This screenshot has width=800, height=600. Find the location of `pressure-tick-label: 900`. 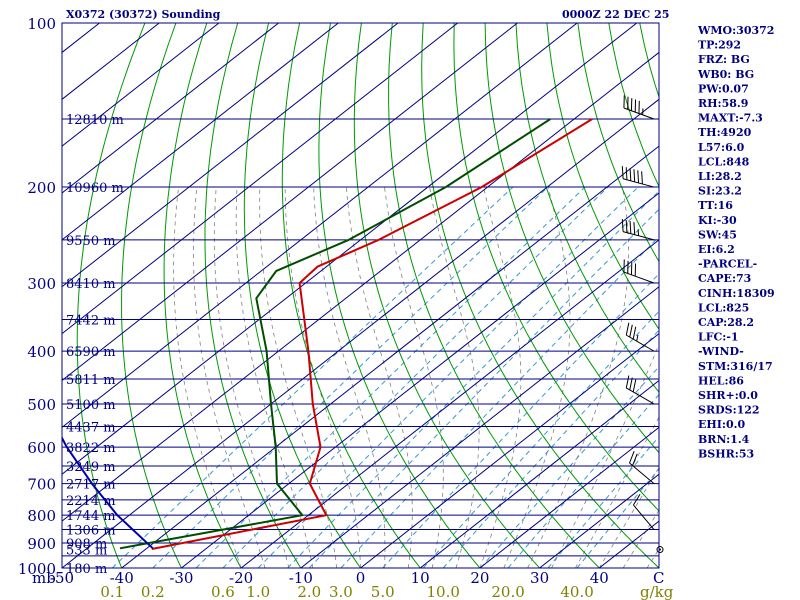

pressure-tick-label: 900 is located at coordinates (41, 544).